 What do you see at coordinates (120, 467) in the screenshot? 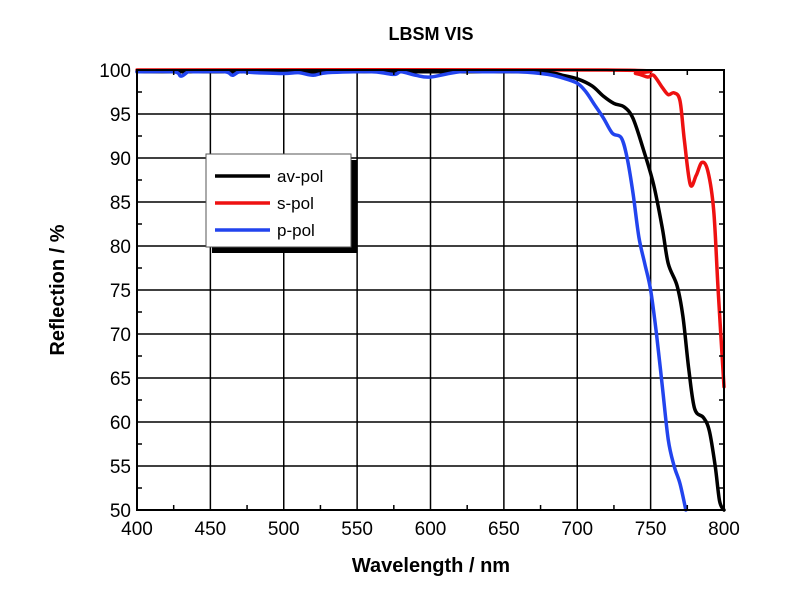
I see `y-tick-label: 55` at bounding box center [120, 467].